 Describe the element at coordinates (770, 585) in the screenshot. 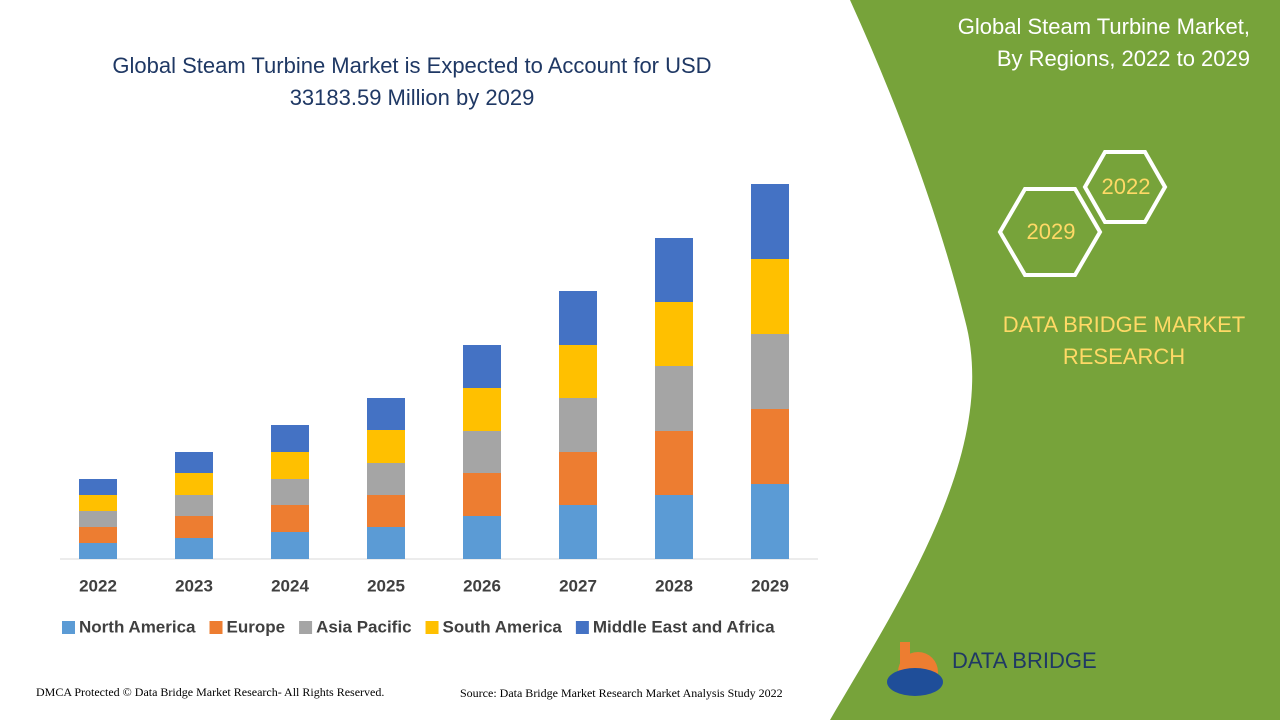

I see `x-tick-label: 2029` at that location.